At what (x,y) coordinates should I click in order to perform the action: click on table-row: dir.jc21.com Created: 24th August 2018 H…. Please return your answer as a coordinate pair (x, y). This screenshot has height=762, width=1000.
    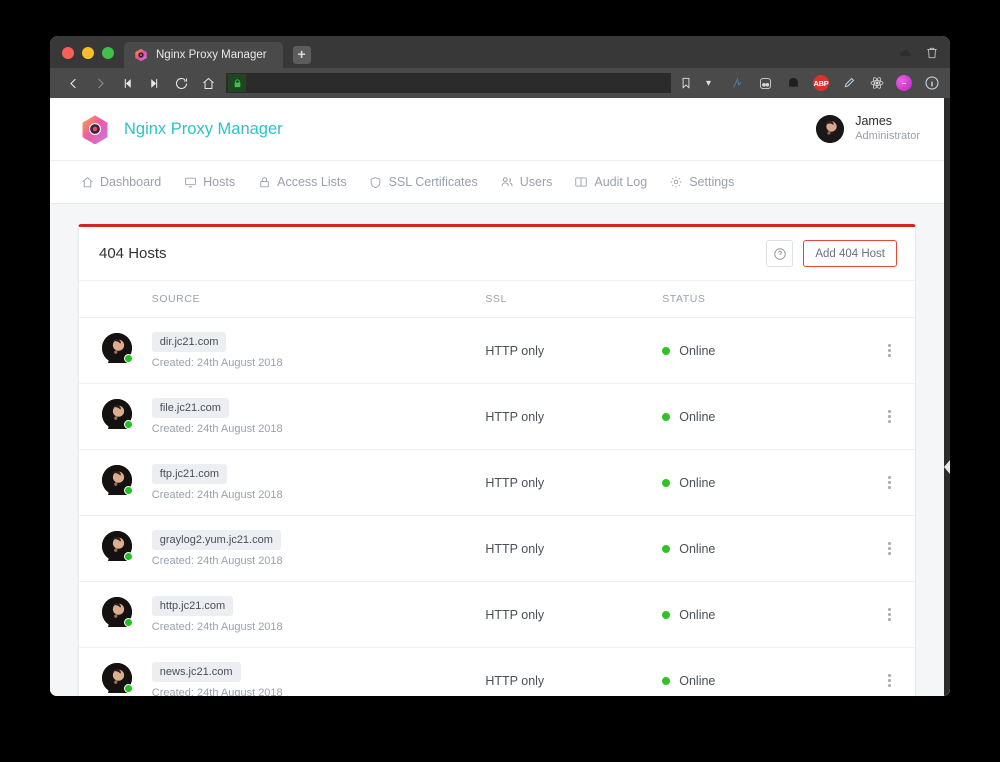
    Looking at the image, I should click on (497, 350).